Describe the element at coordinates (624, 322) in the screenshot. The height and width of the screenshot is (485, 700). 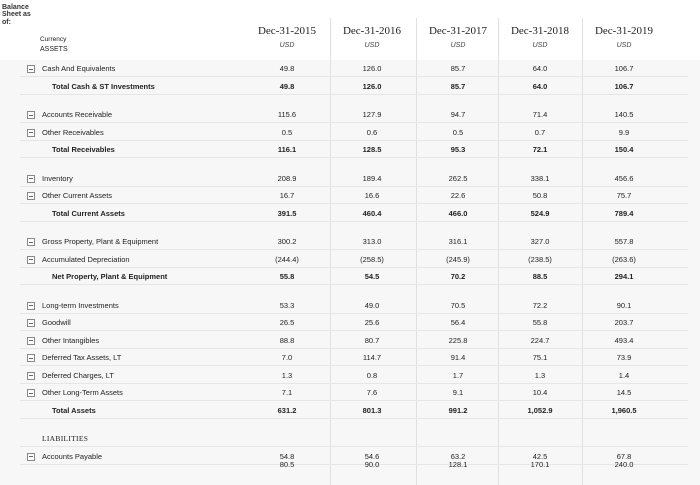
I see `cell-value: 203.7` at that location.